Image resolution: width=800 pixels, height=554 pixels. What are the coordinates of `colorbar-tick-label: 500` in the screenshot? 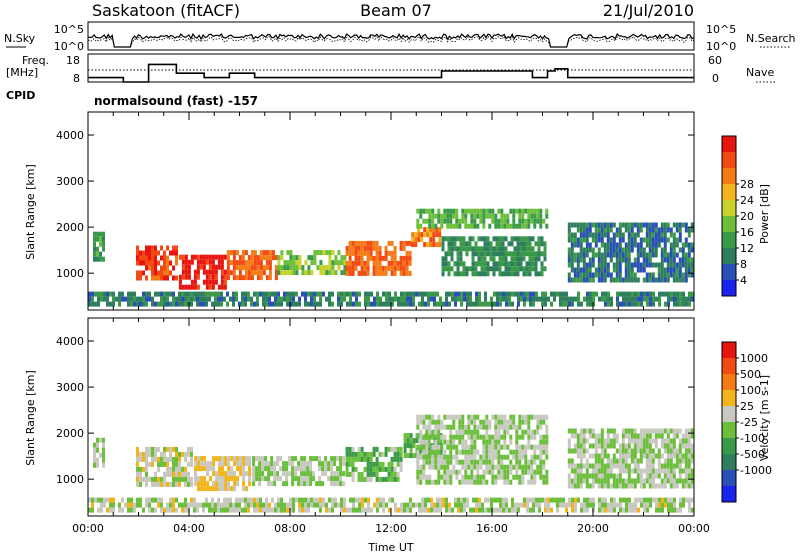 It's located at (750, 374).